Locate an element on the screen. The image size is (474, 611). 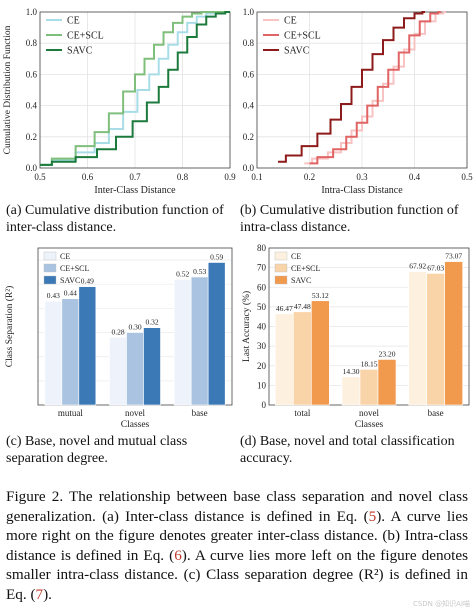
bar-value-label: 73.07 is located at coordinates (453, 256).